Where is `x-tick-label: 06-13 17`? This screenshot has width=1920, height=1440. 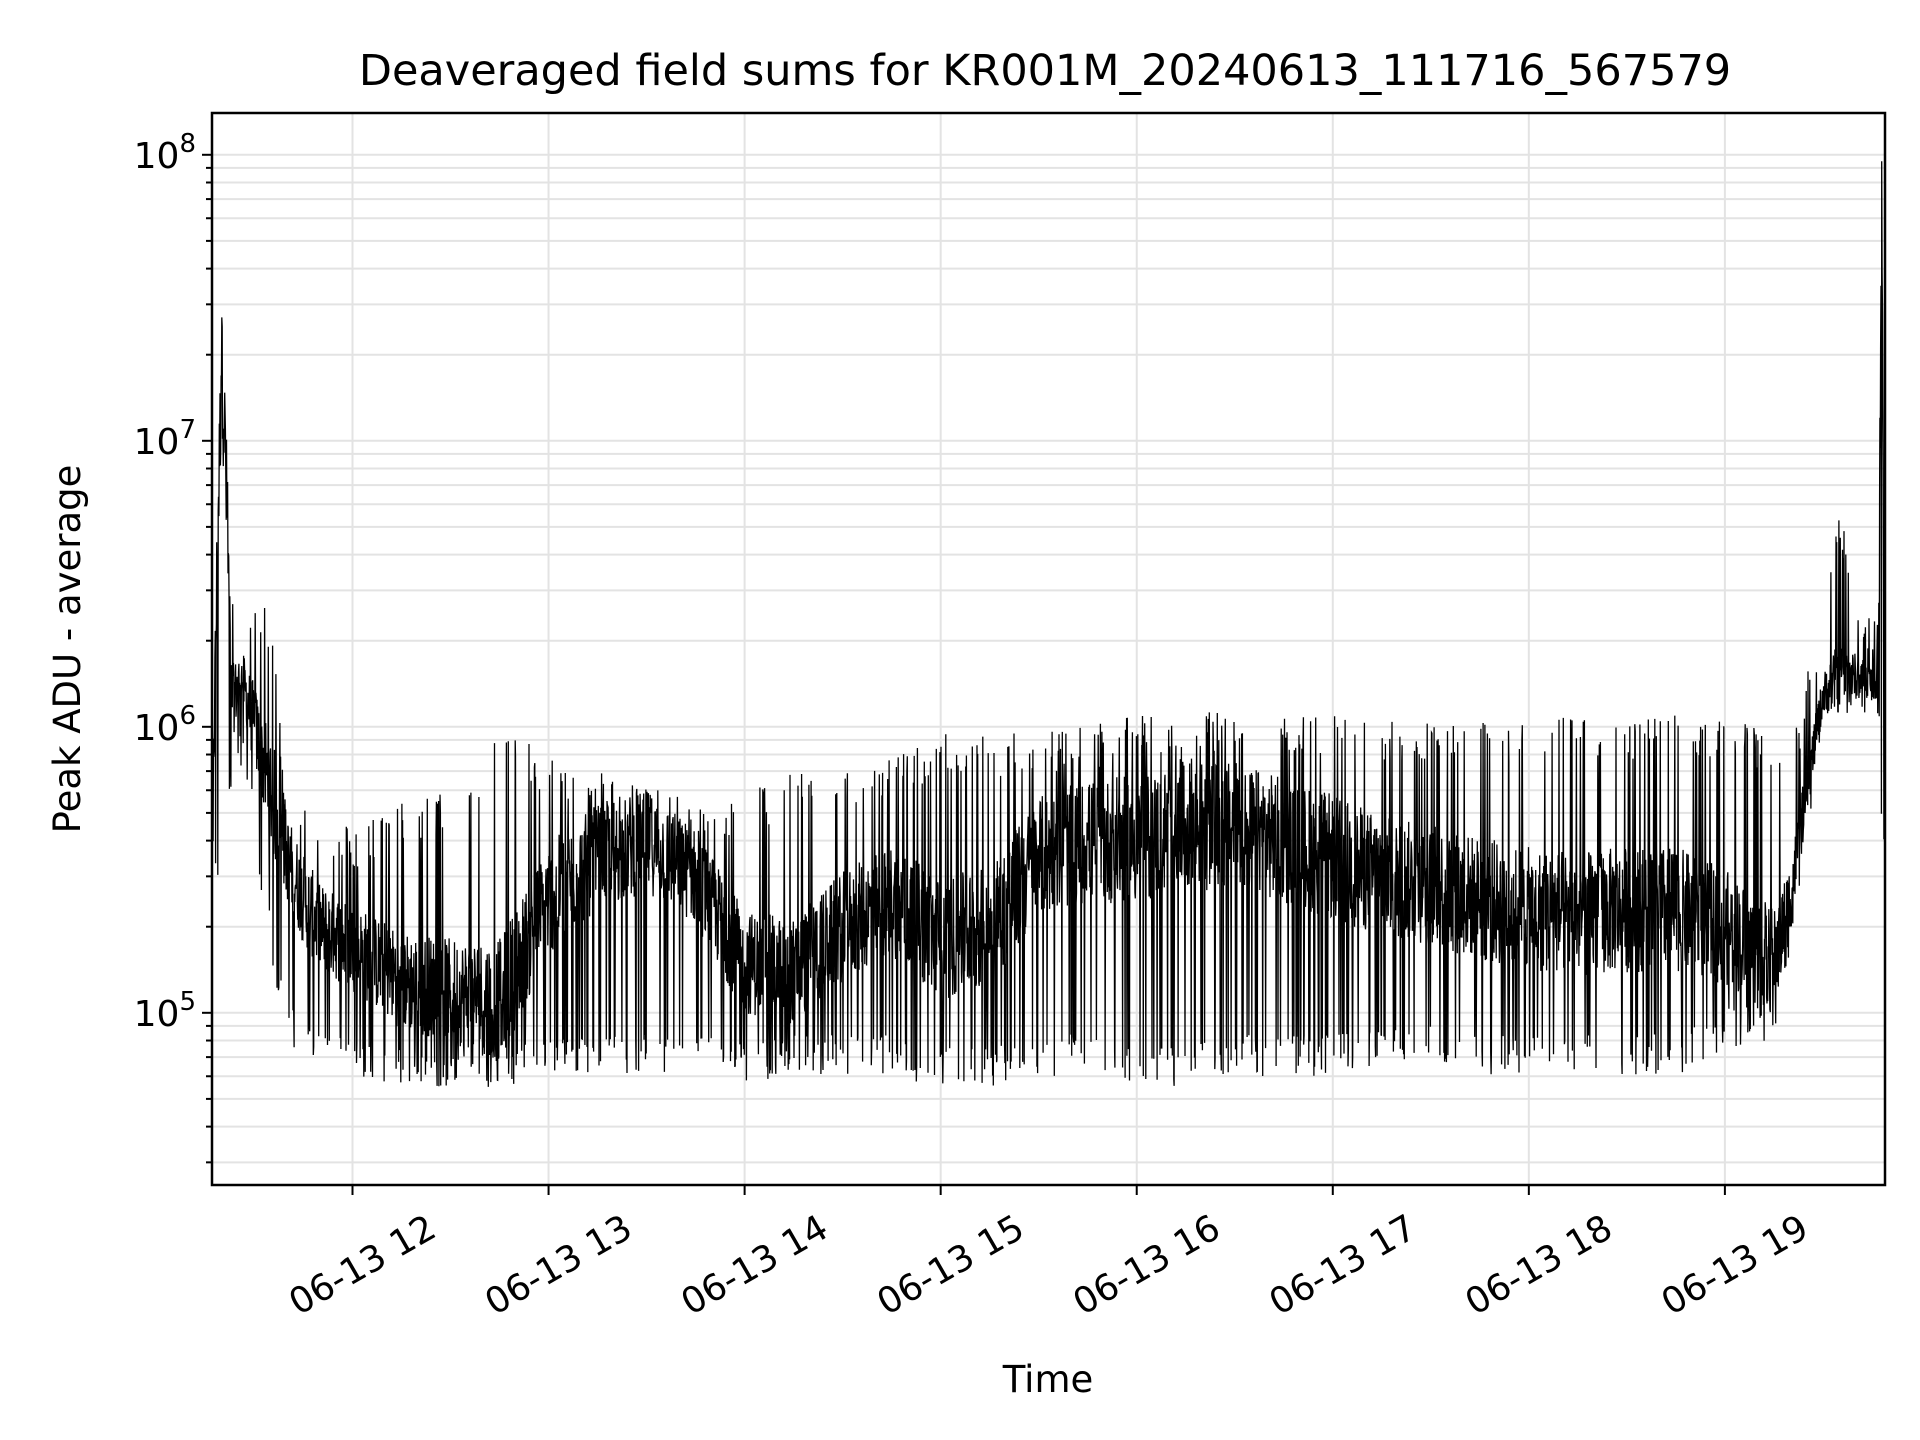
x-tick-label: 06-13 17 is located at coordinates (1343, 1265).